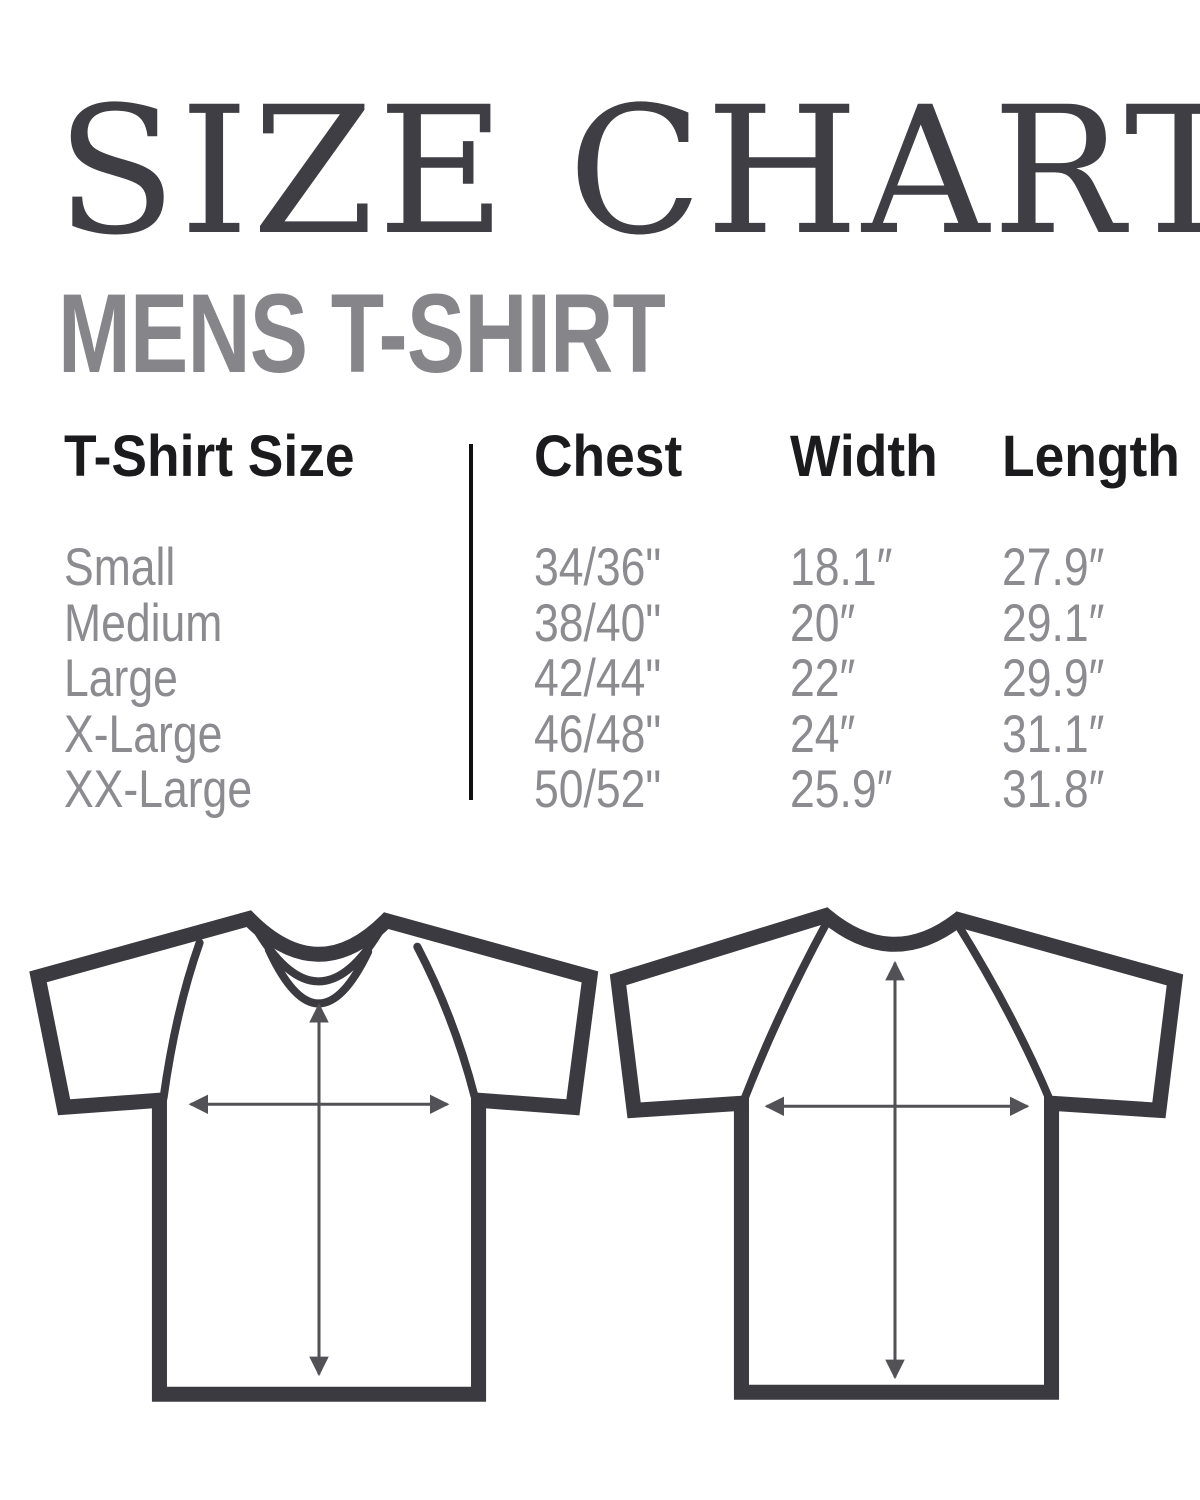 This screenshot has width=1200, height=1500. What do you see at coordinates (209, 456) in the screenshot?
I see `column-header-size: T-Shirt Size` at bounding box center [209, 456].